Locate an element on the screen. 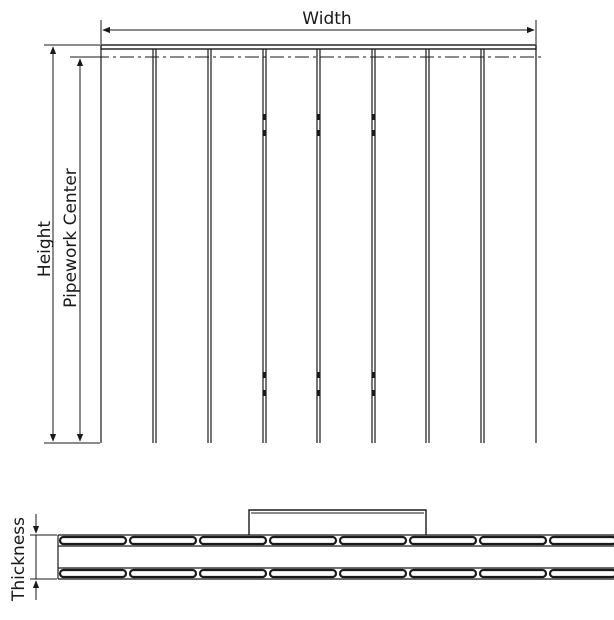 This screenshot has height=620, width=614. thickness-label: Thickness is located at coordinates (19, 559).